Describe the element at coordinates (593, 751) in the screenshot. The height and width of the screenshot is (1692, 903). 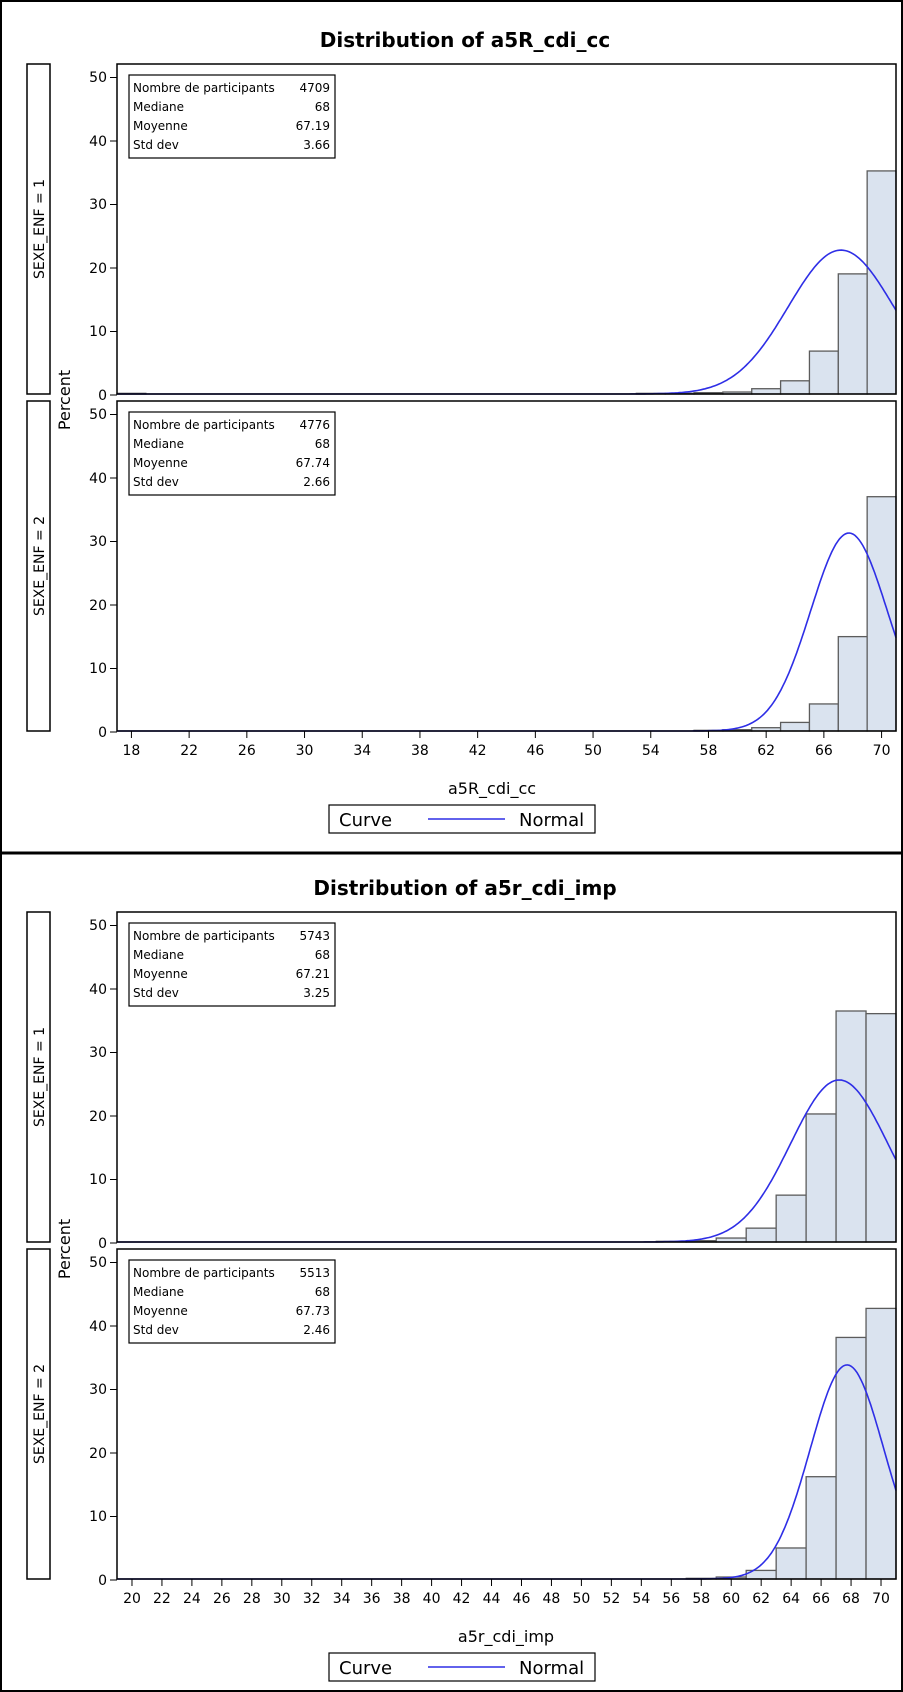
I see `x-tick-label: 50` at that location.